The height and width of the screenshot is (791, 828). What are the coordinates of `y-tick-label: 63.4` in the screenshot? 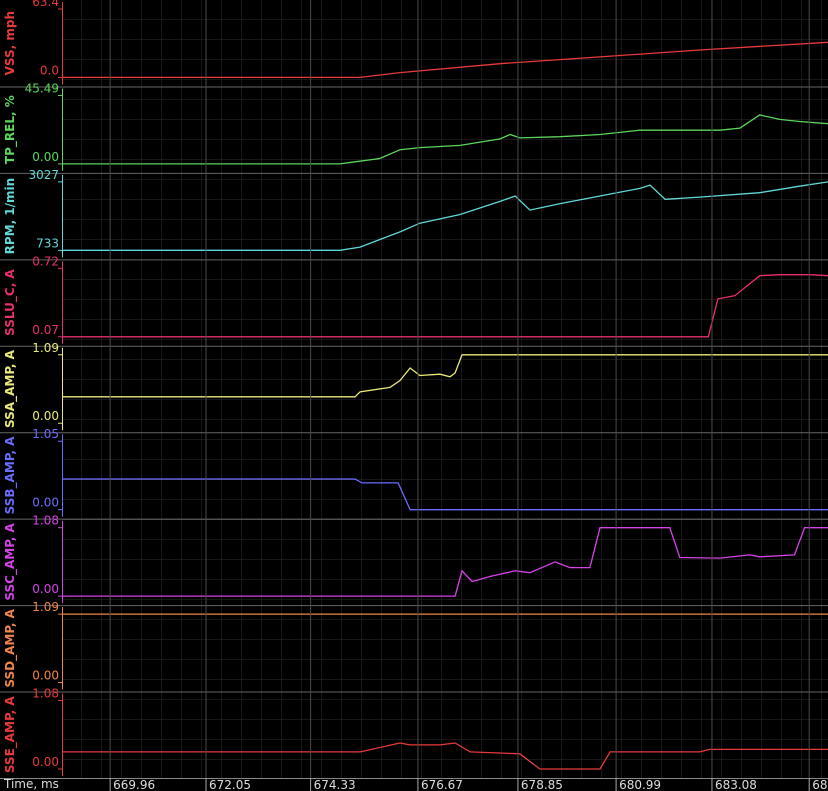 It's located at (45, 4).